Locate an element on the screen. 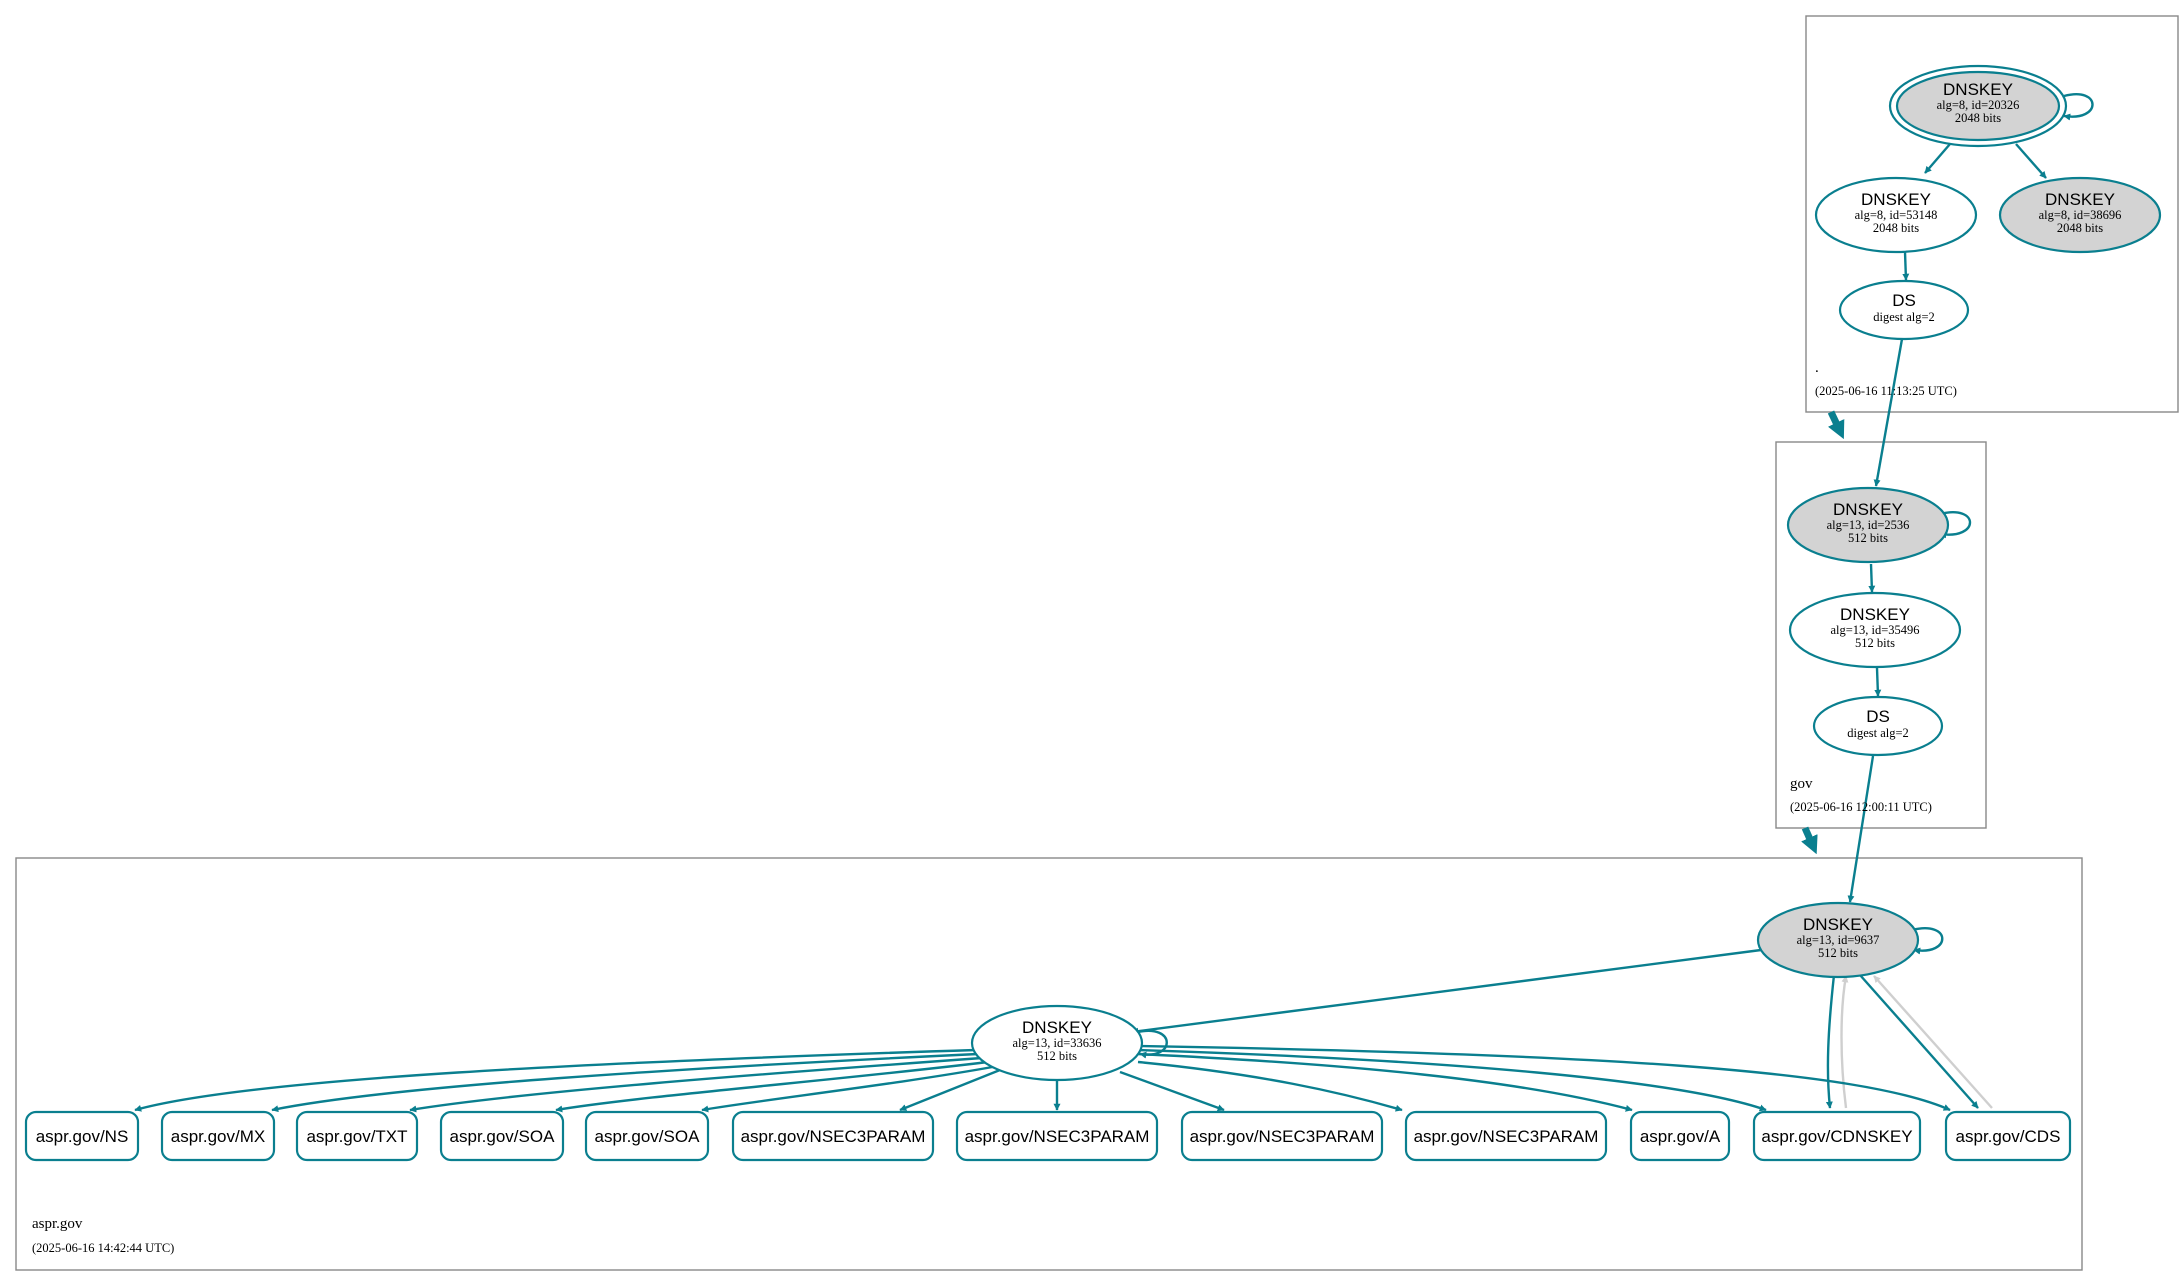  root-standby-type: DNSKEY is located at coordinates (2080, 199).